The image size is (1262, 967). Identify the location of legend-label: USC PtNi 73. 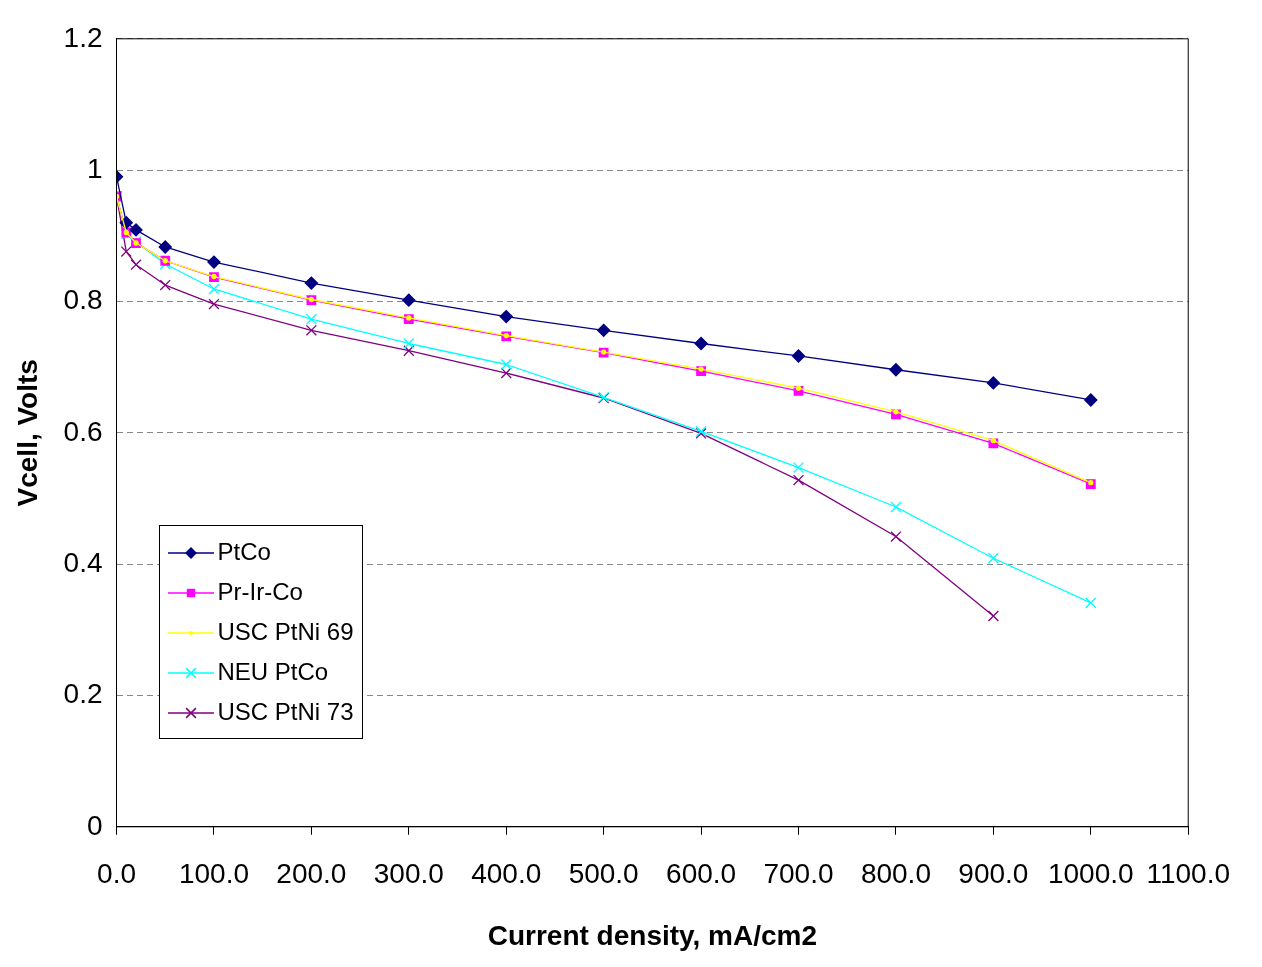
(285, 711).